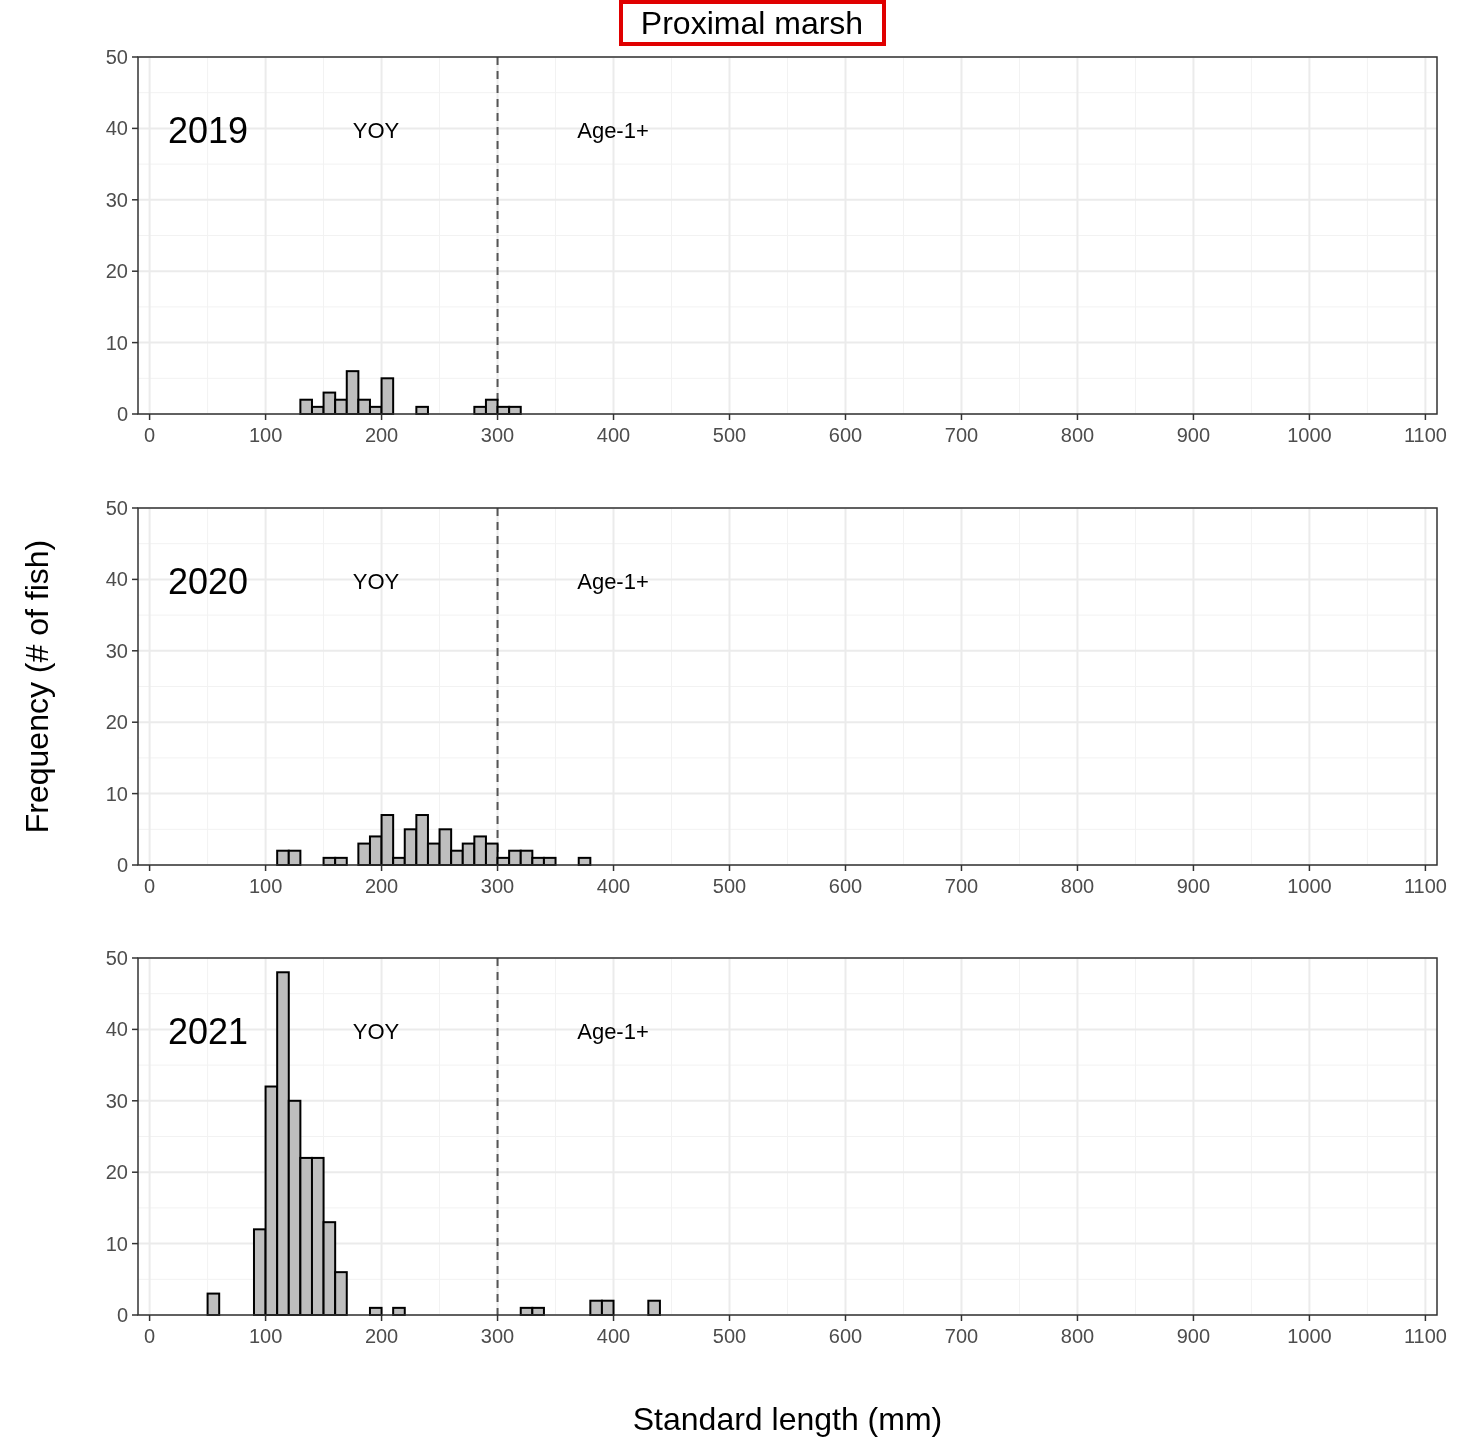 The height and width of the screenshot is (1440, 1476). I want to click on chart-title: Proximal marsh, so click(752, 23).